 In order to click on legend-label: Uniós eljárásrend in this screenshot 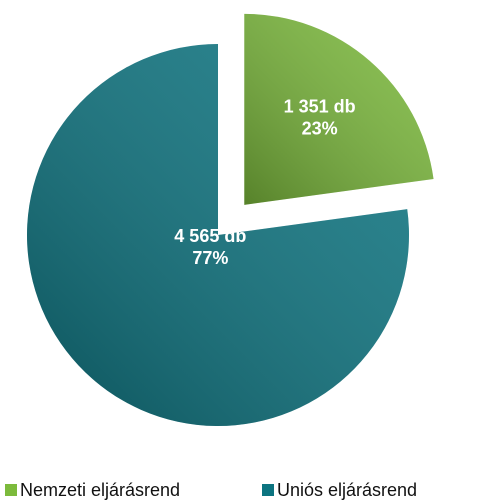, I will do `click(347, 490)`.